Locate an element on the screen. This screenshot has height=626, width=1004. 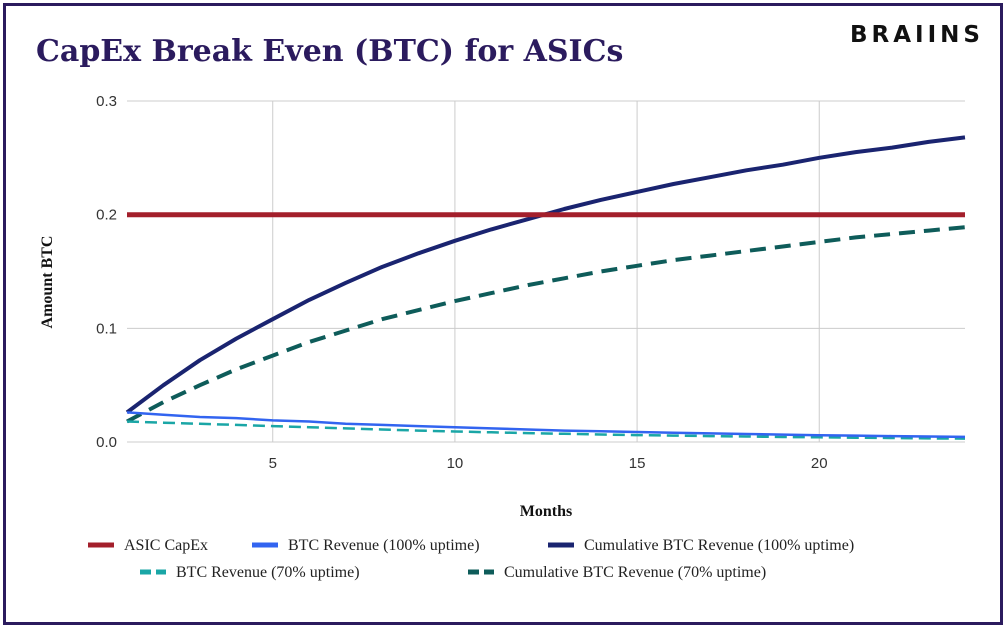
y-tick-label: 0.2 is located at coordinates (106, 215).